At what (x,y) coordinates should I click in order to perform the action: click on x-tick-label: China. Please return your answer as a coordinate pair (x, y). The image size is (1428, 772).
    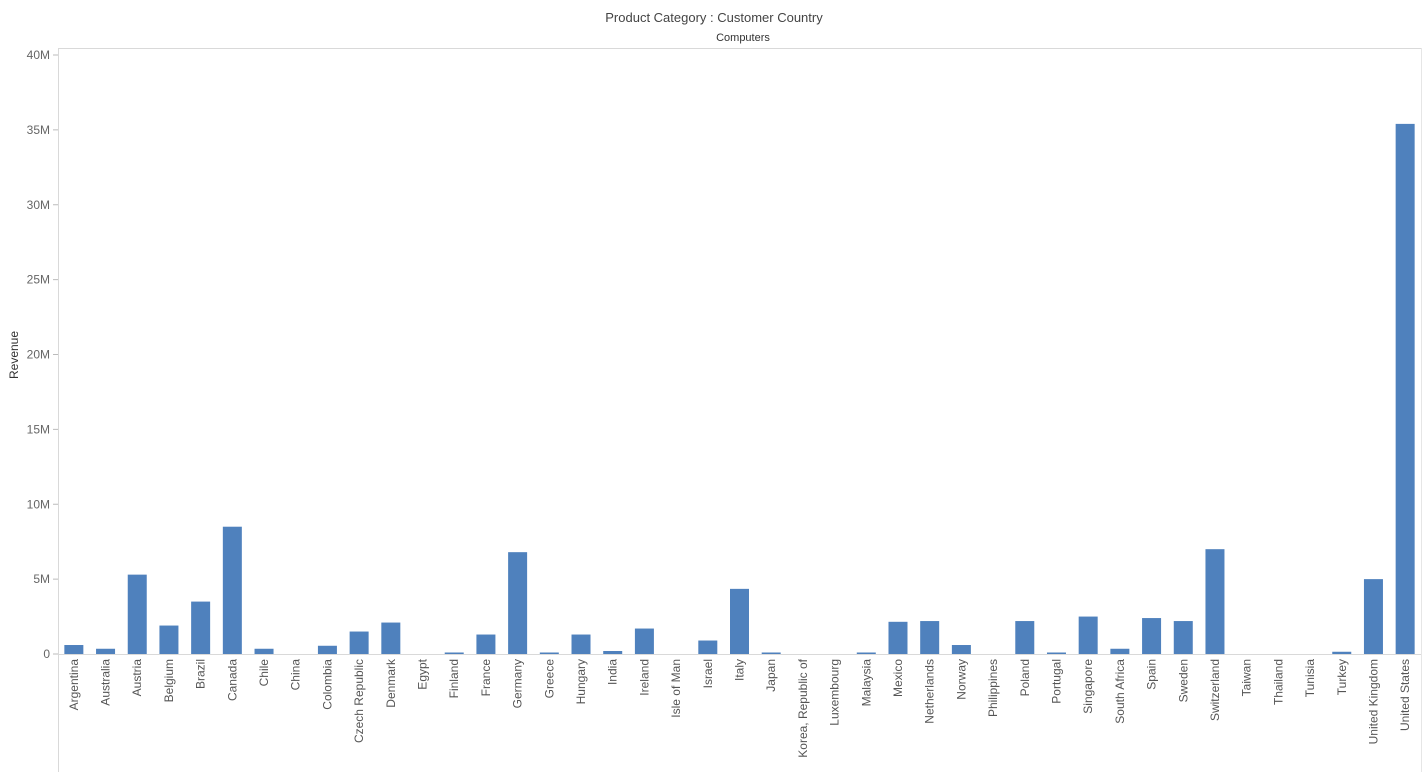
    Looking at the image, I should click on (296, 675).